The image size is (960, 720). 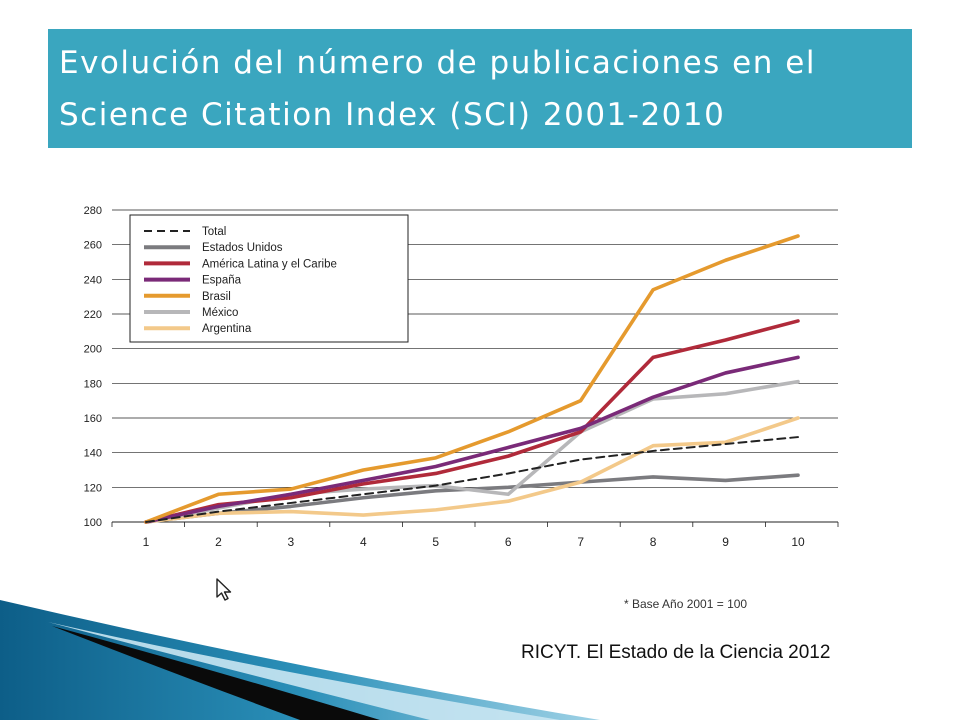 What do you see at coordinates (93, 419) in the screenshot?
I see `y-tick-label: 160` at bounding box center [93, 419].